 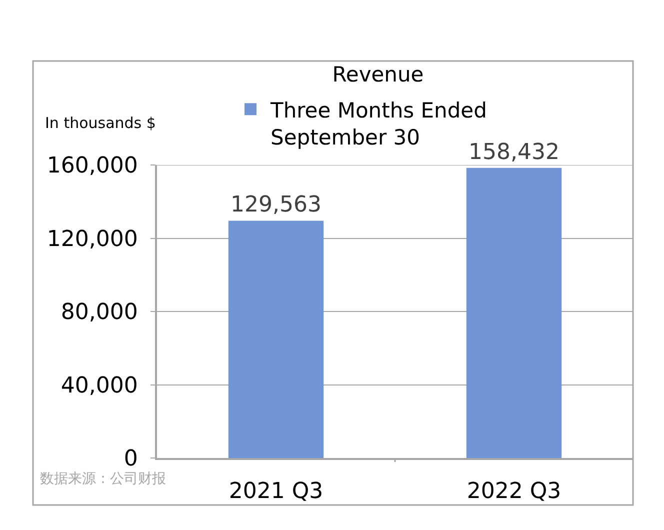 I want to click on y-tick-label: 120,000, so click(x=92, y=239).